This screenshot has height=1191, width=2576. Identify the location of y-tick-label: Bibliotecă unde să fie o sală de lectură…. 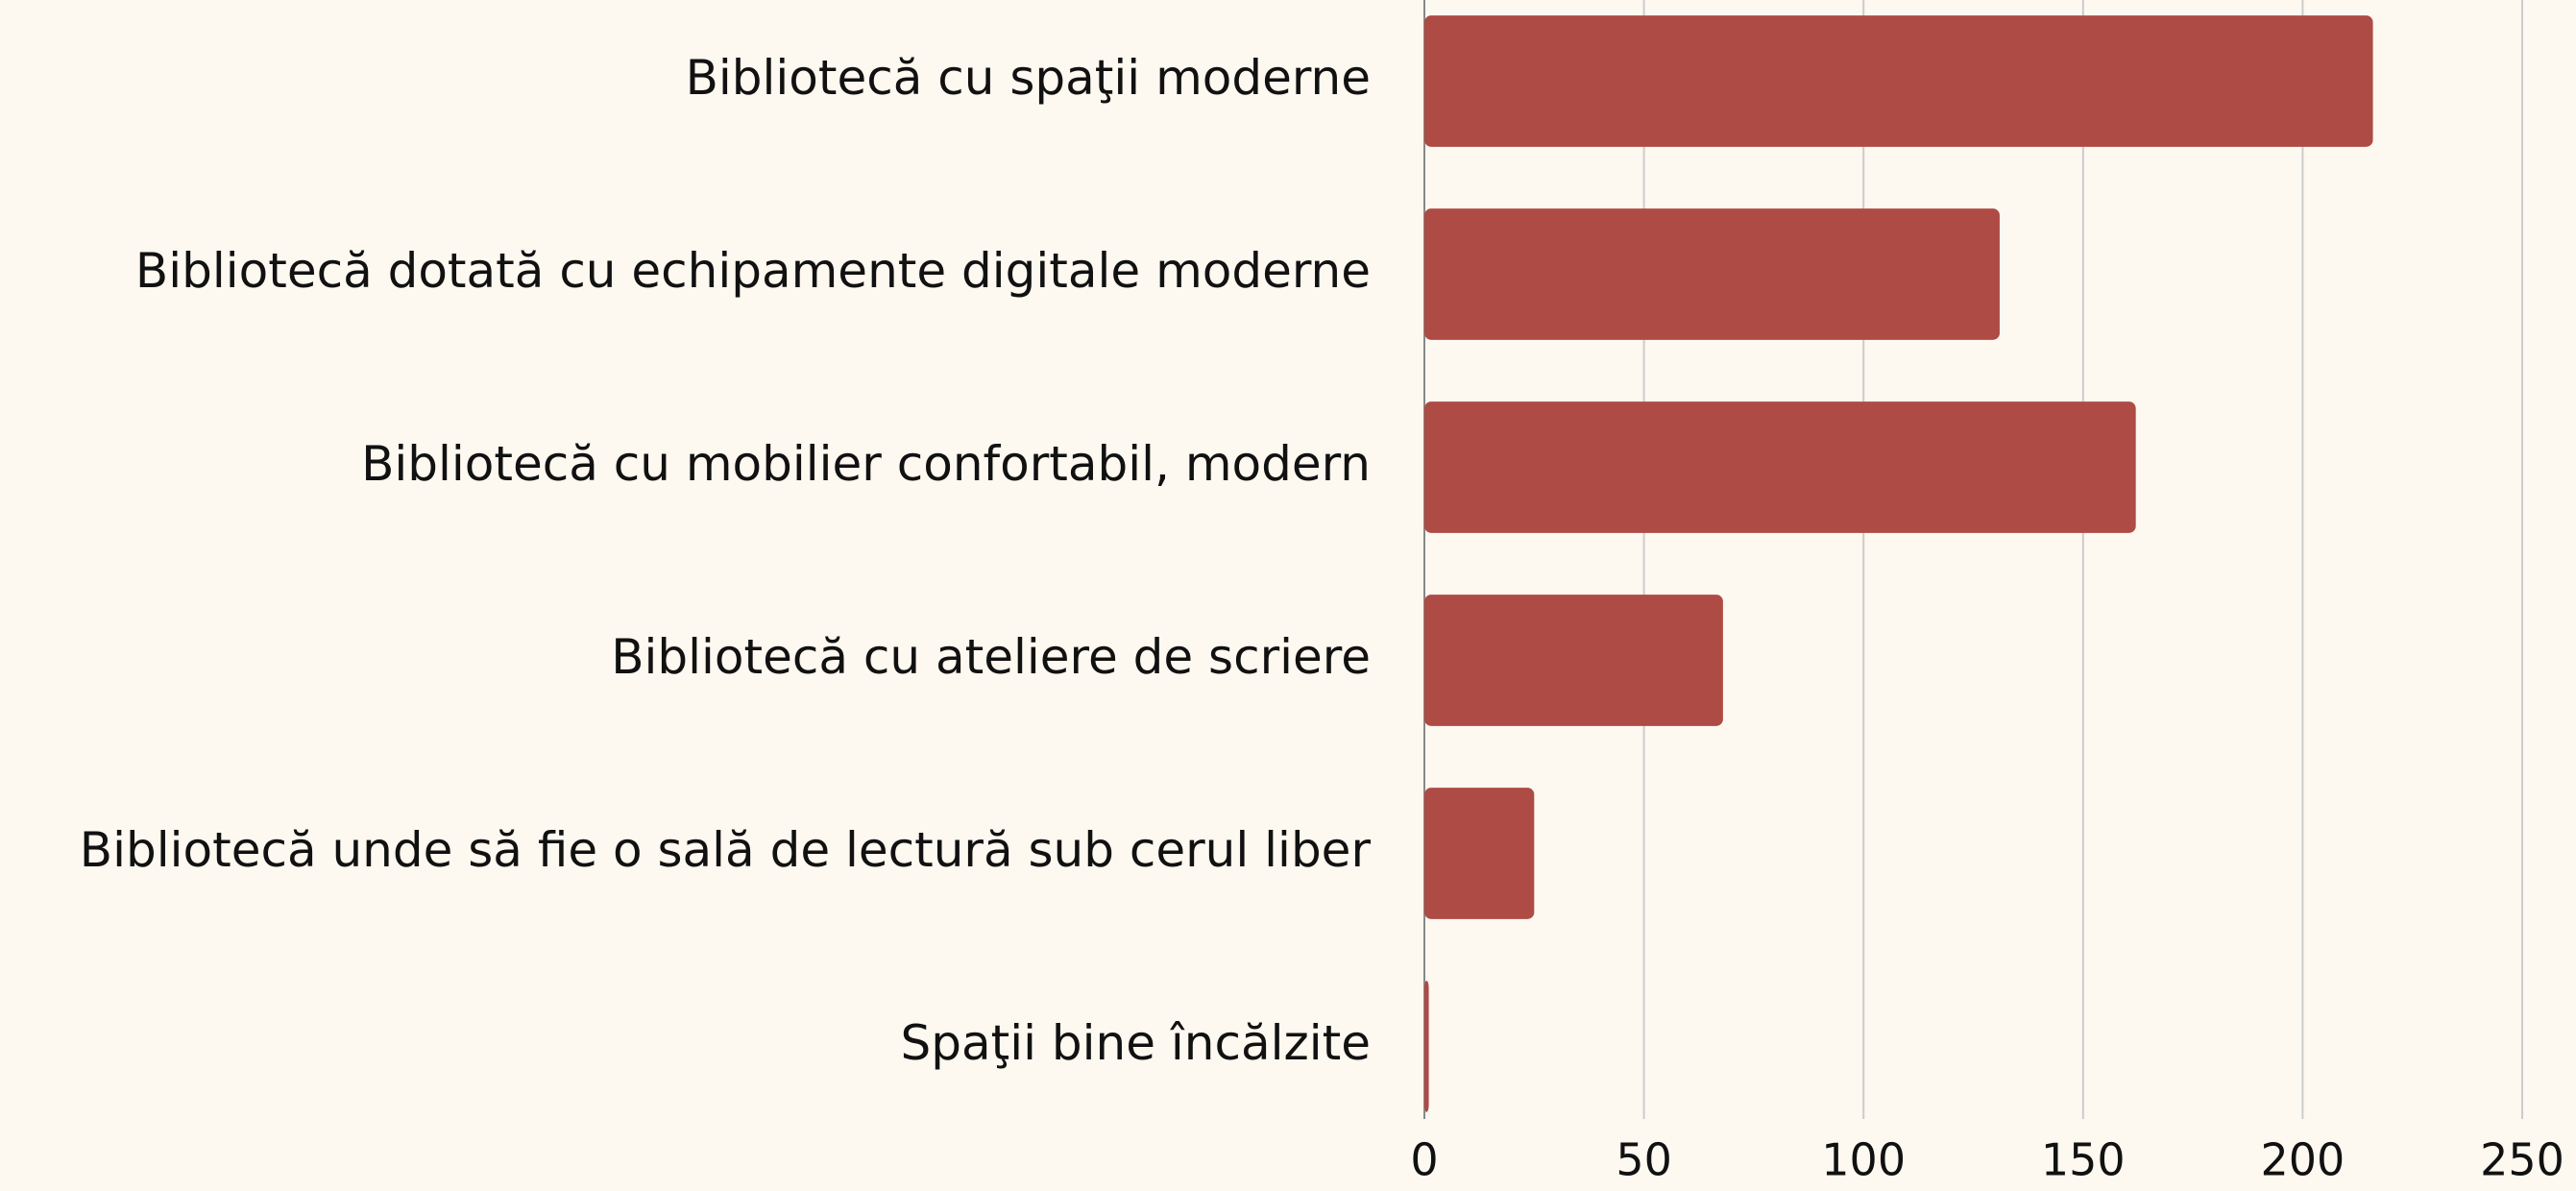
(726, 850).